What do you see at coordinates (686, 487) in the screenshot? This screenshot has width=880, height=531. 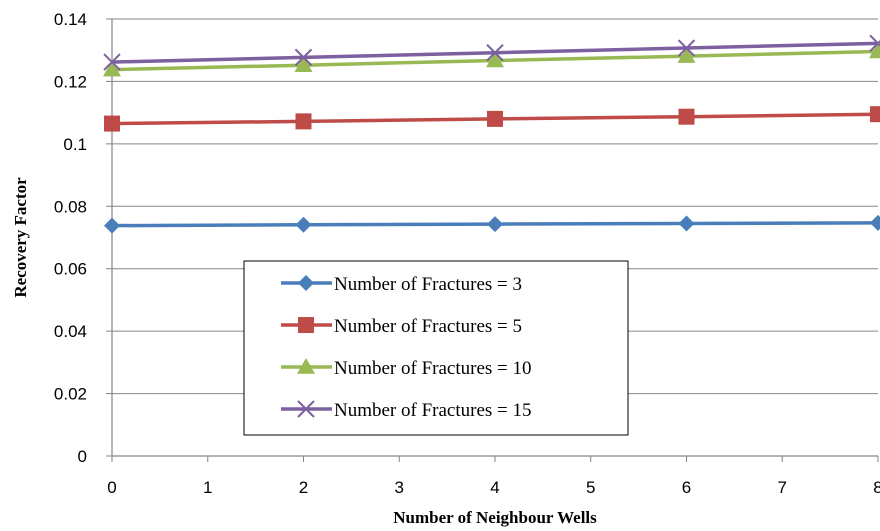 I see `x-tick-label: 6` at bounding box center [686, 487].